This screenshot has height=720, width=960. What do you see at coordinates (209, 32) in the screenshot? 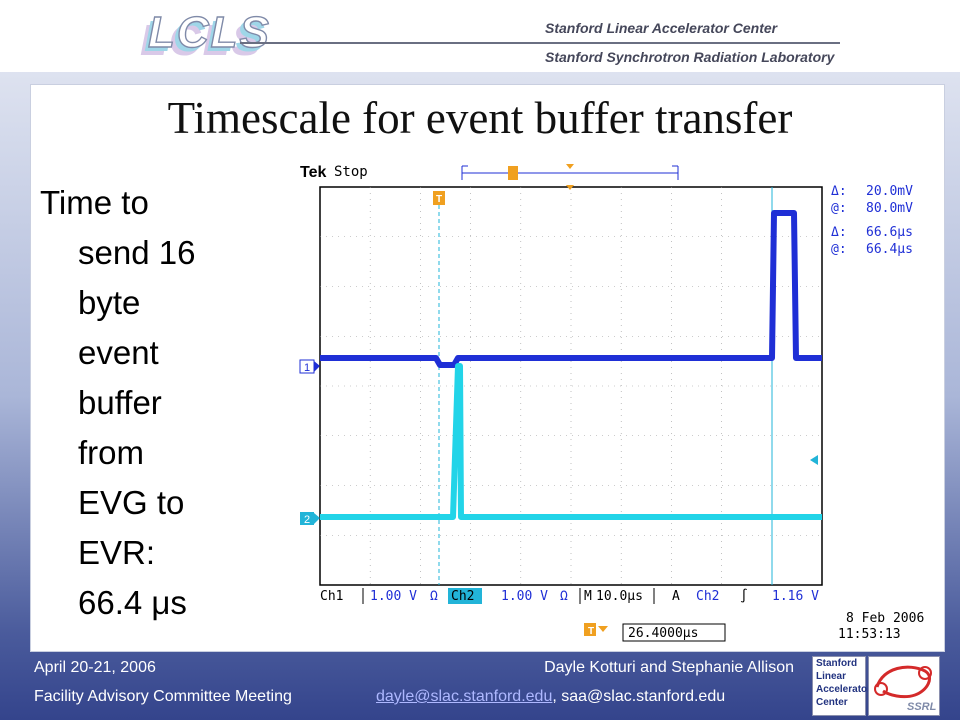
I see `lcls-logo: LCLS` at bounding box center [209, 32].